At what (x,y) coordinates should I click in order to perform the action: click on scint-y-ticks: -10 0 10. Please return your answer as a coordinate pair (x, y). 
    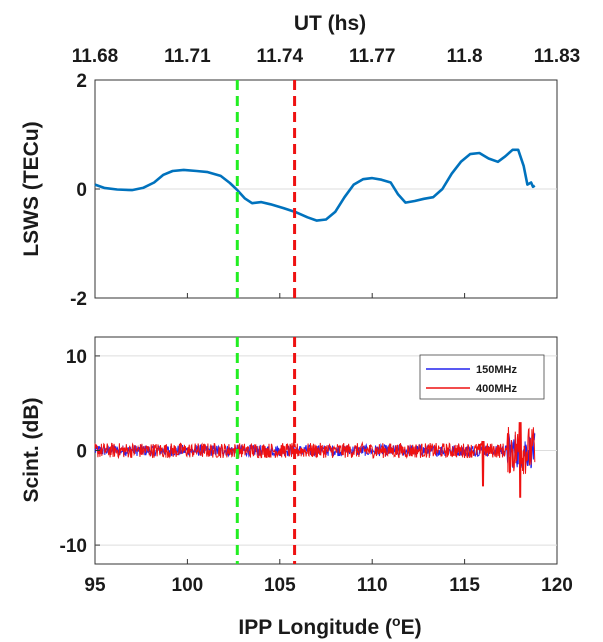
    Looking at the image, I should click on (80, 452).